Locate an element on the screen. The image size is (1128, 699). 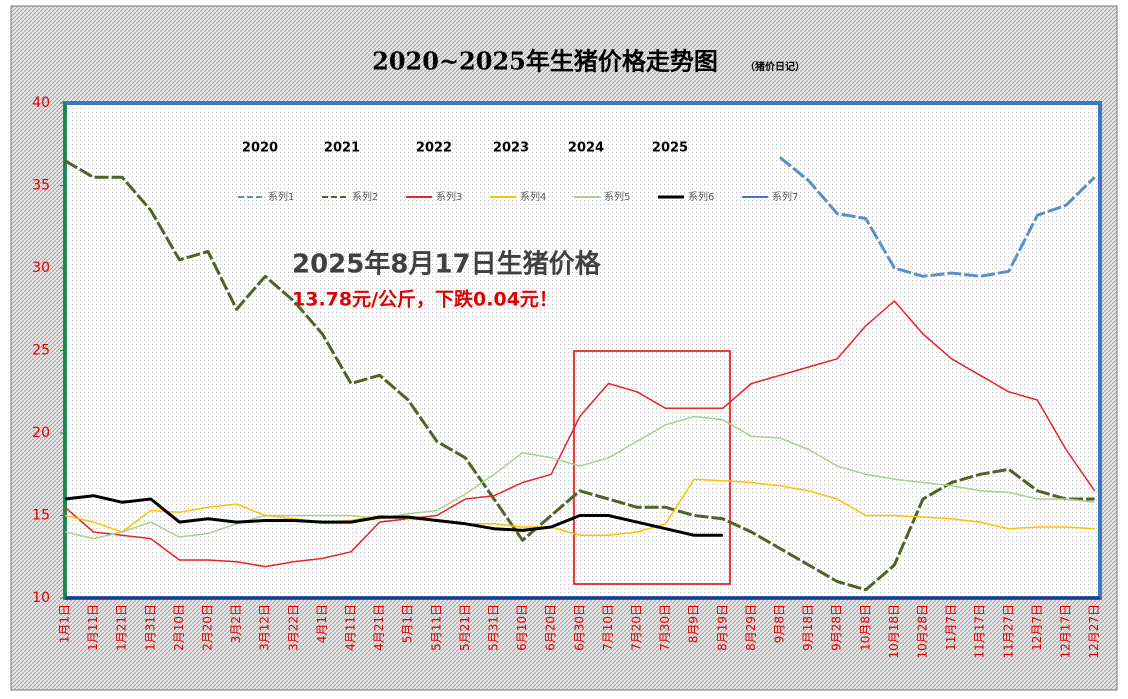
x-tick-label: 3月12日 is located at coordinates (265, 627).